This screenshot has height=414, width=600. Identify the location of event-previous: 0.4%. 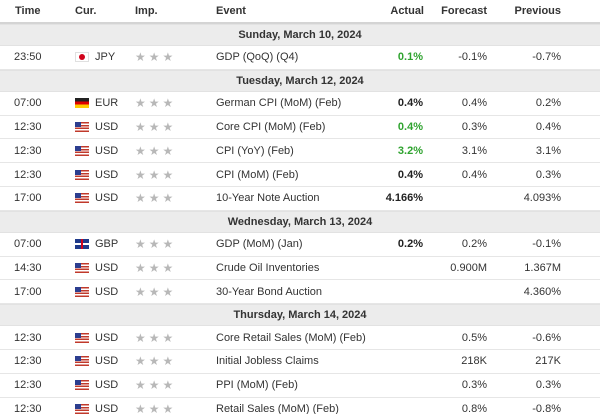
(548, 126).